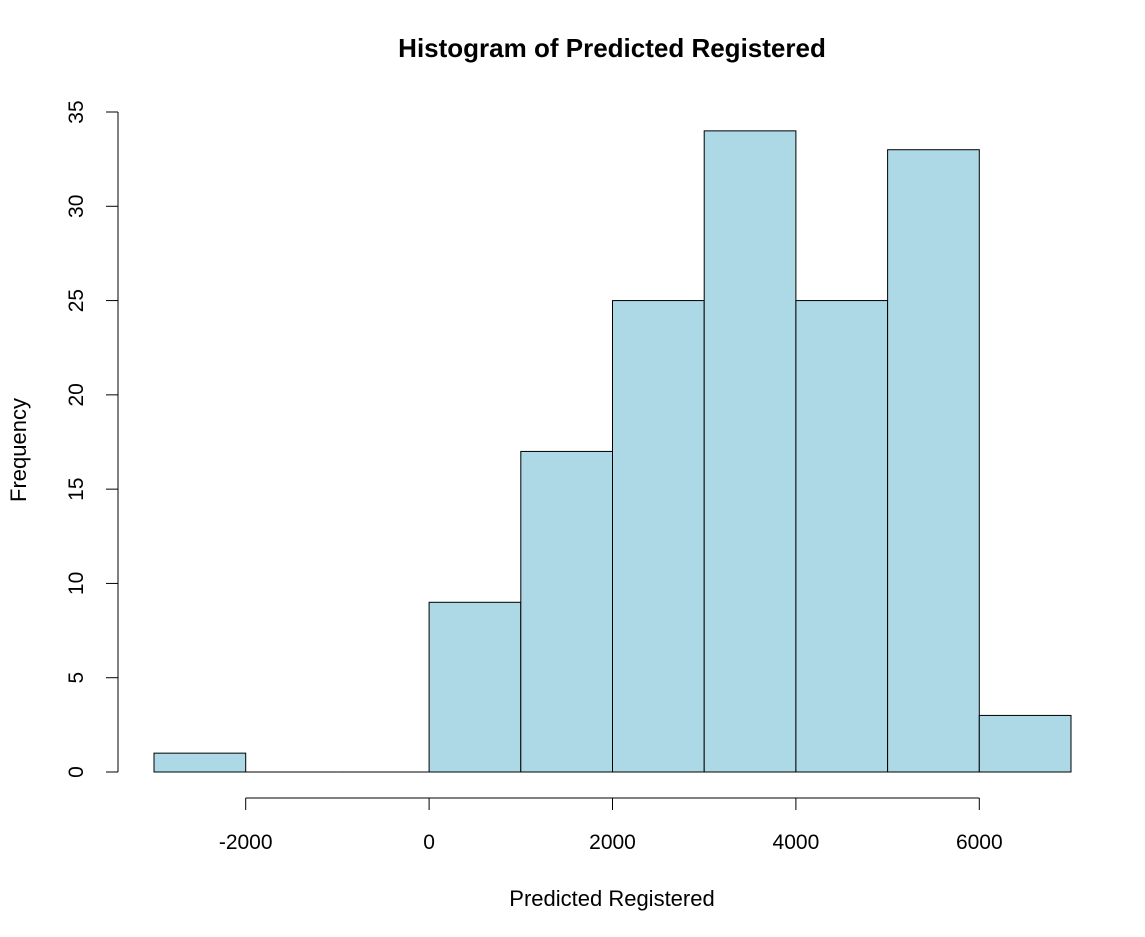  What do you see at coordinates (76, 206) in the screenshot?
I see `y-tick-label: 30` at bounding box center [76, 206].